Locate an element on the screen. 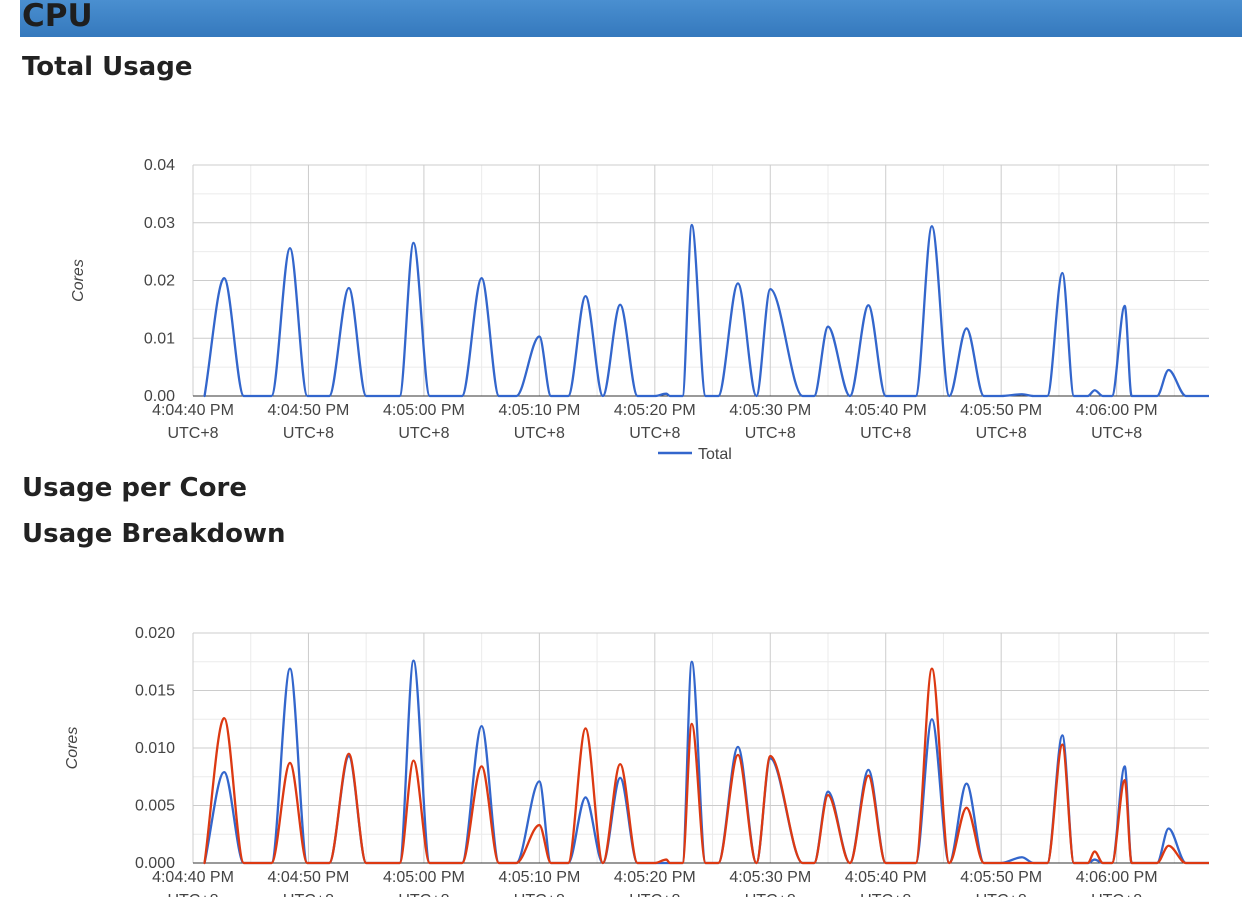 This screenshot has width=1242, height=897. usage-breakdown-heading: Usage Breakdown is located at coordinates (154, 534).